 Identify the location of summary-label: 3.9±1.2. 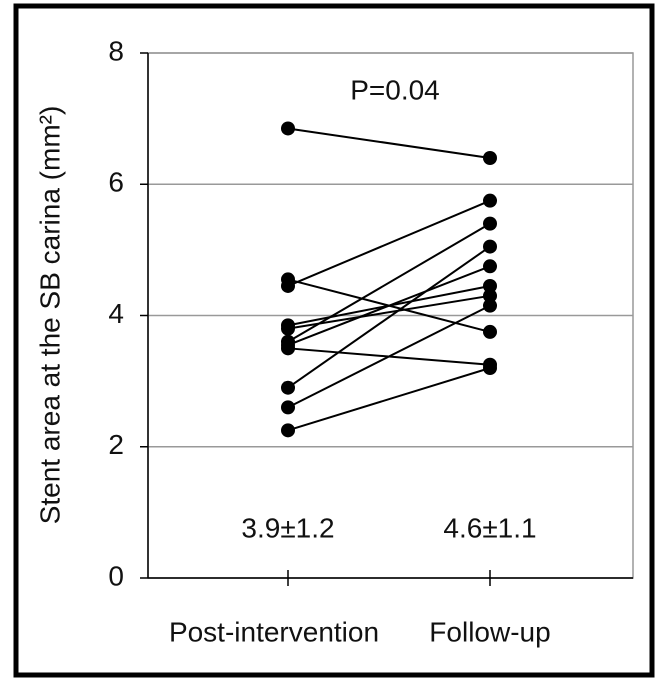
(287, 527).